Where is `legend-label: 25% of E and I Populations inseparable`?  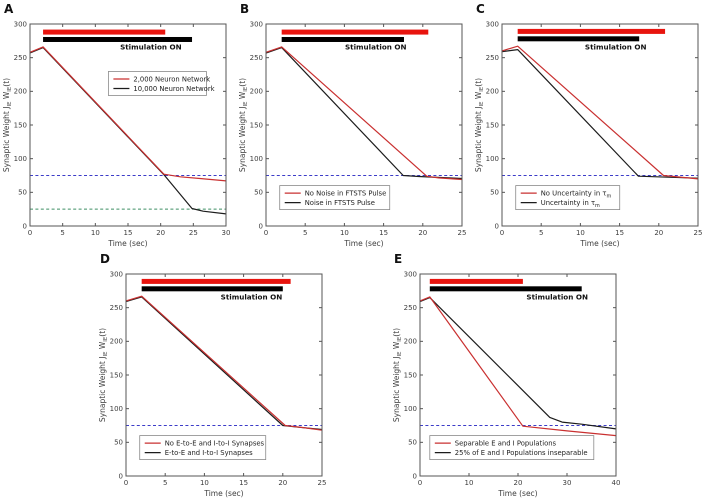
legend-label: 25% of E and I Populations inseparable is located at coordinates (521, 453).